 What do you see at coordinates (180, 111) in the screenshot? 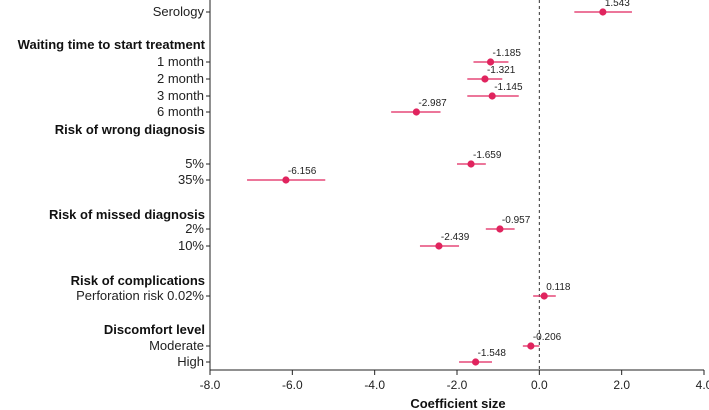
I see `row-label: 6 month` at bounding box center [180, 111].